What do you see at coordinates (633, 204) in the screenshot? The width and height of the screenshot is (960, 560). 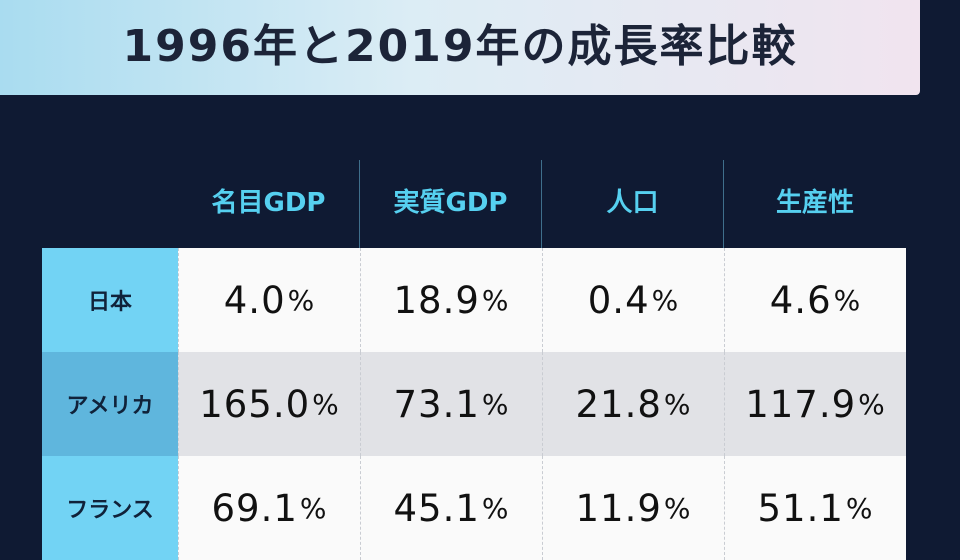 I see `column-header: 人口` at bounding box center [633, 204].